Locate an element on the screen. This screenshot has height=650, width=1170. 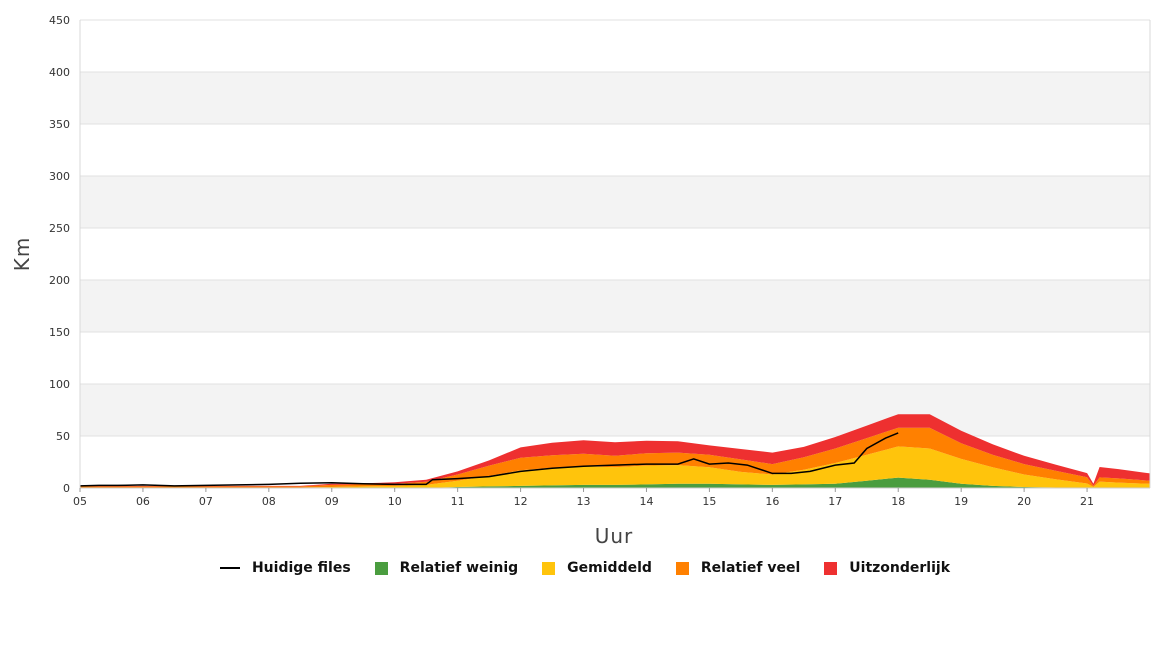
x-tick-label: 20 is located at coordinates (1024, 501).